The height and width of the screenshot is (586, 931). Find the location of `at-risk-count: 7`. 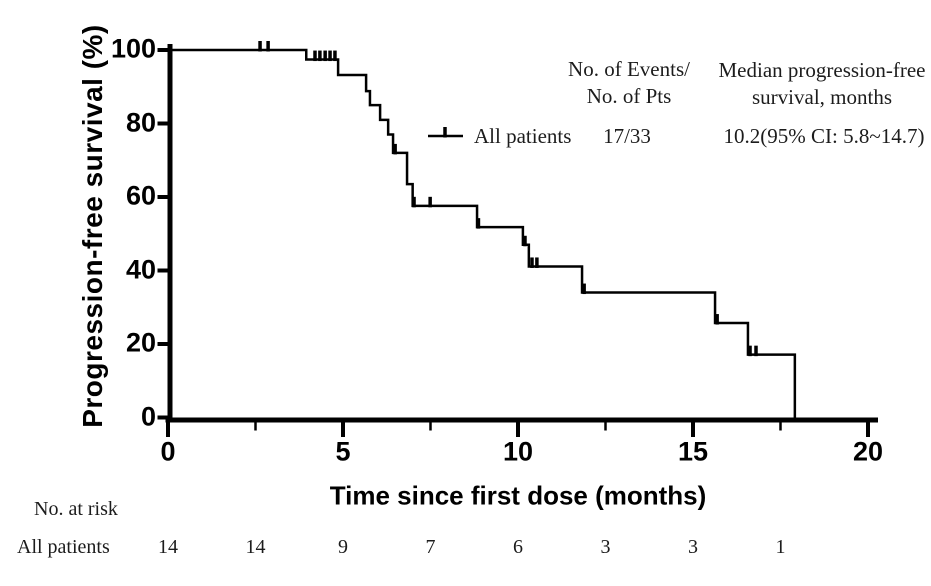

at-risk-count: 7 is located at coordinates (430, 547).